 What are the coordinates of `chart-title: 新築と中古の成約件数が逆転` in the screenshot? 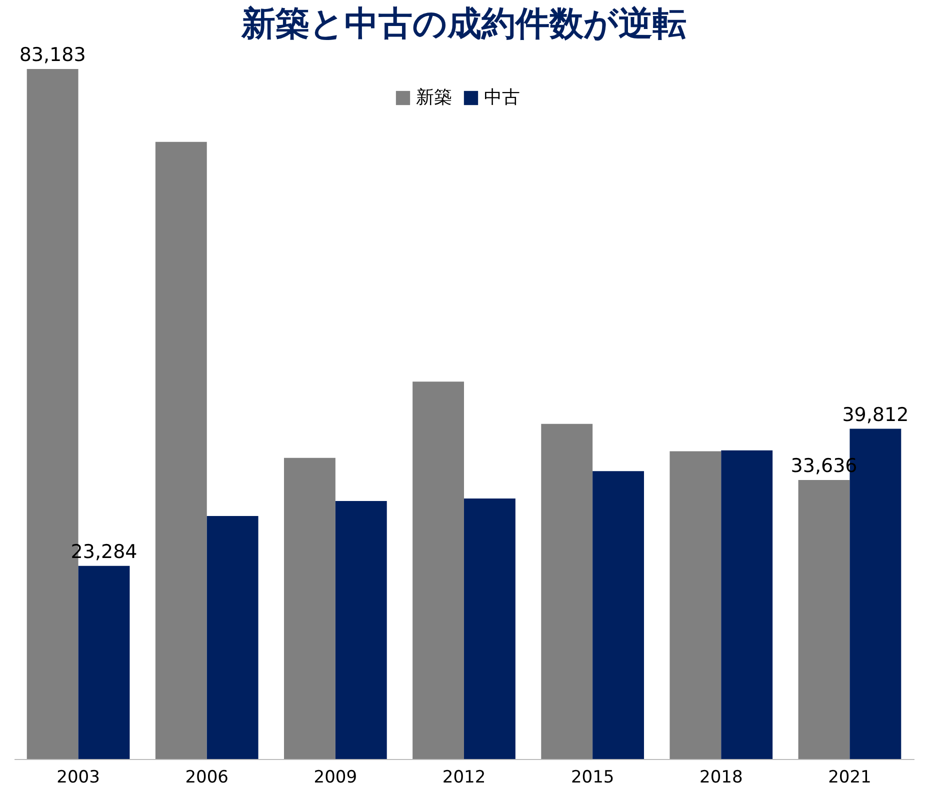 It's located at (463, 24).